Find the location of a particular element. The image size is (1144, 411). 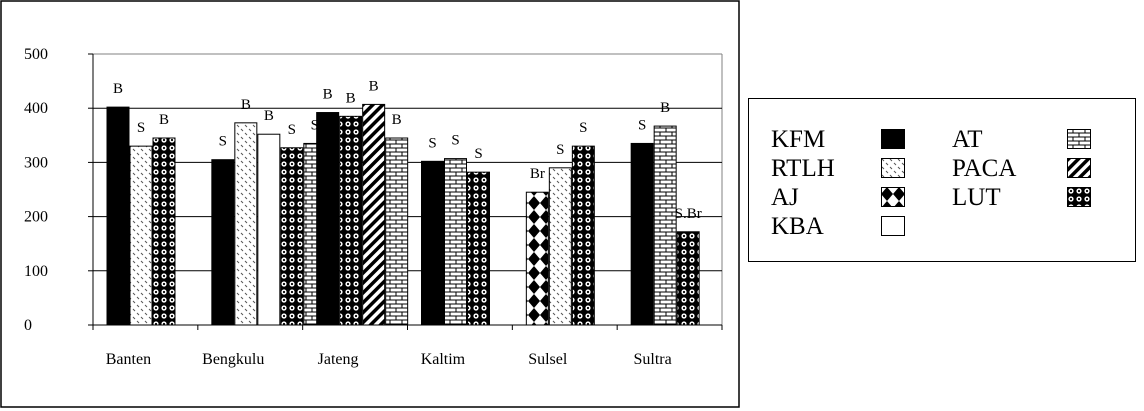

y-tick-label: 100 is located at coordinates (36, 271).